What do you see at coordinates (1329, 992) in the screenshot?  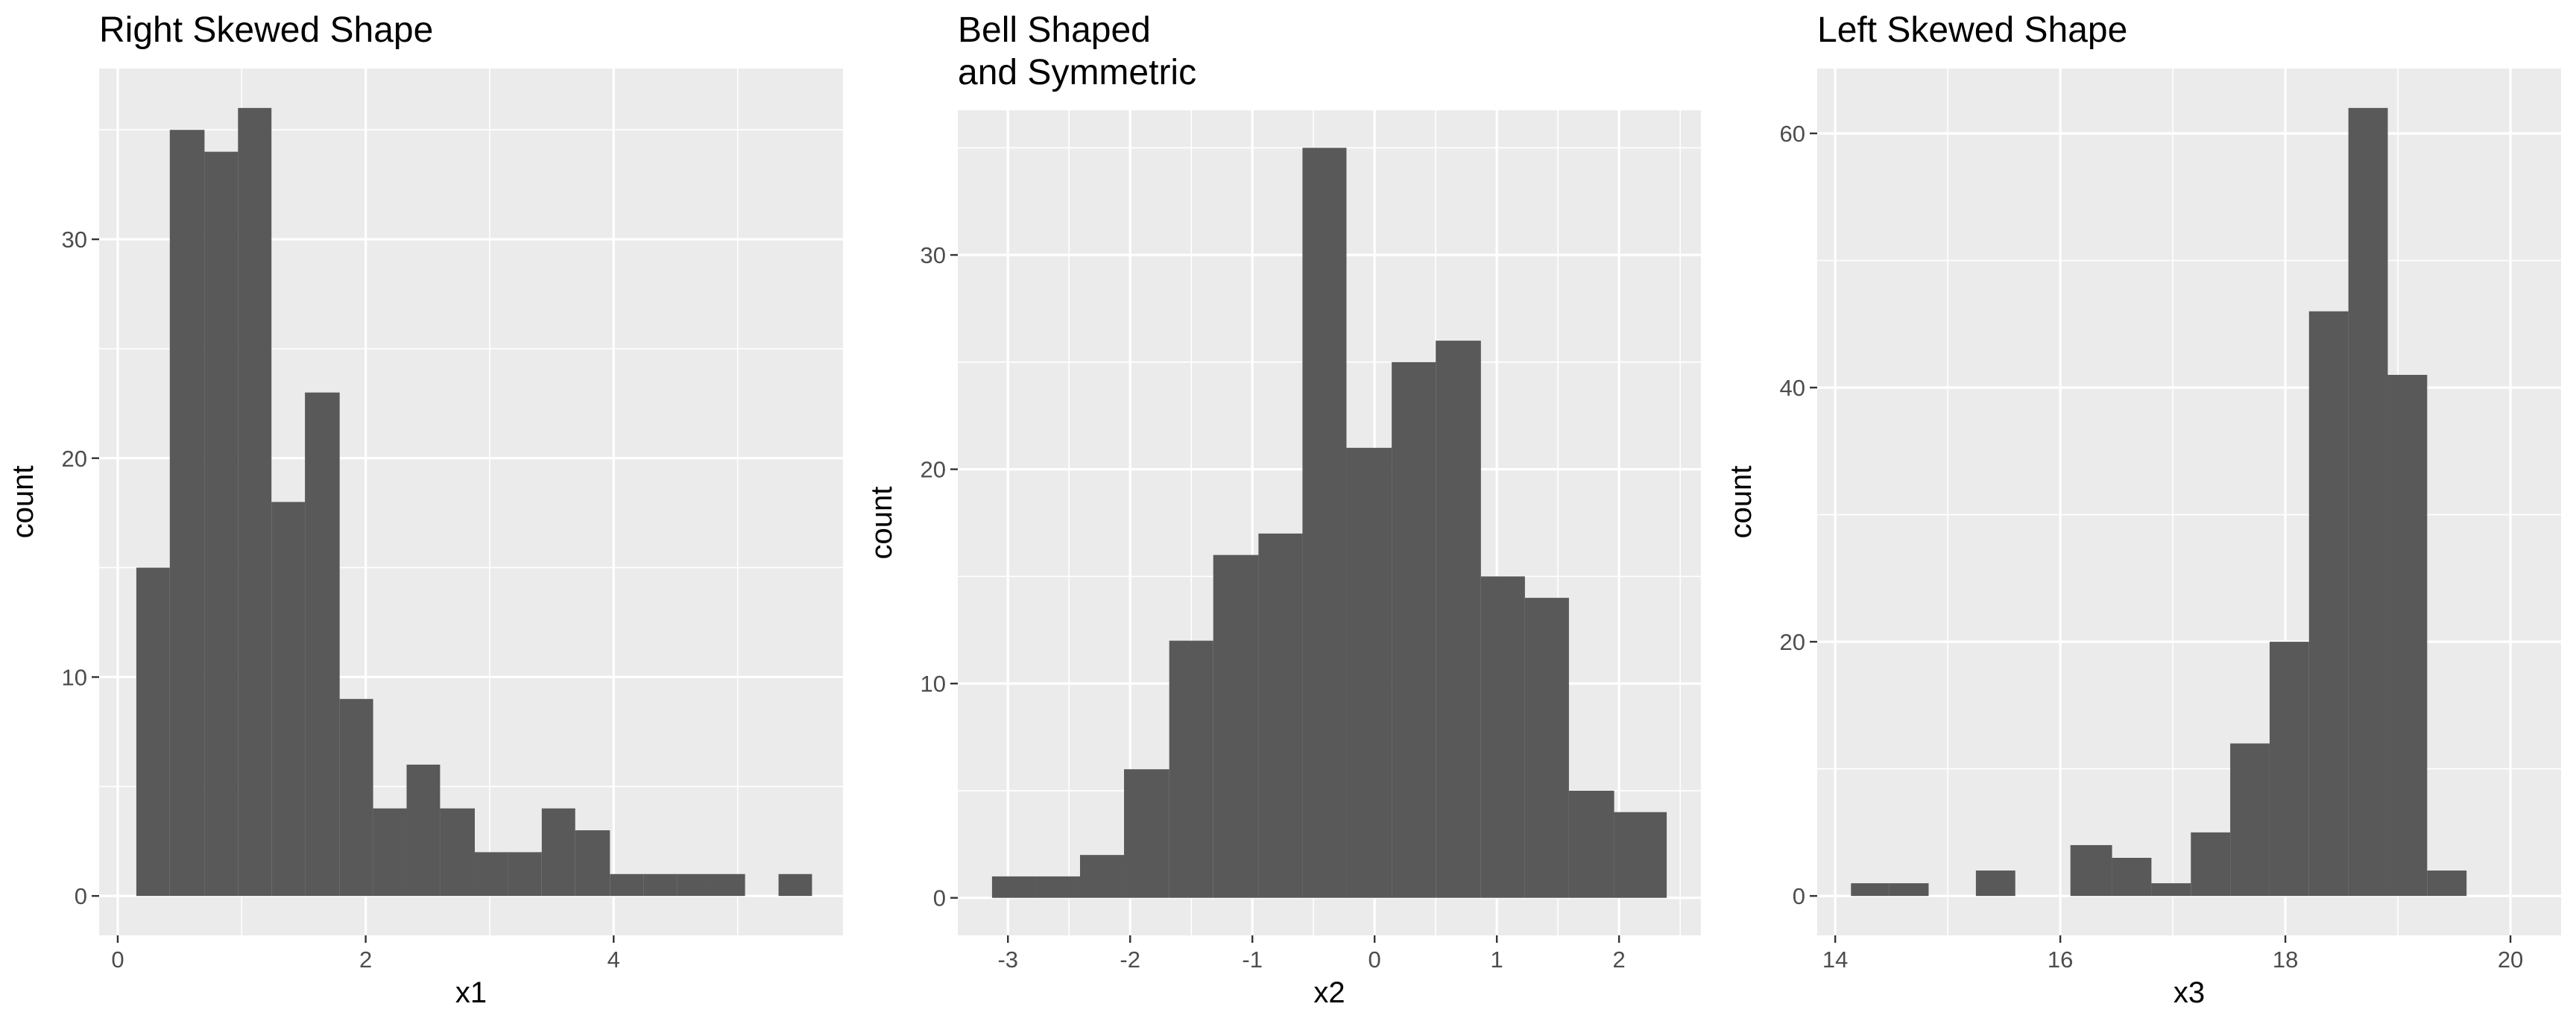 I see `x-axis-label: x2` at bounding box center [1329, 992].